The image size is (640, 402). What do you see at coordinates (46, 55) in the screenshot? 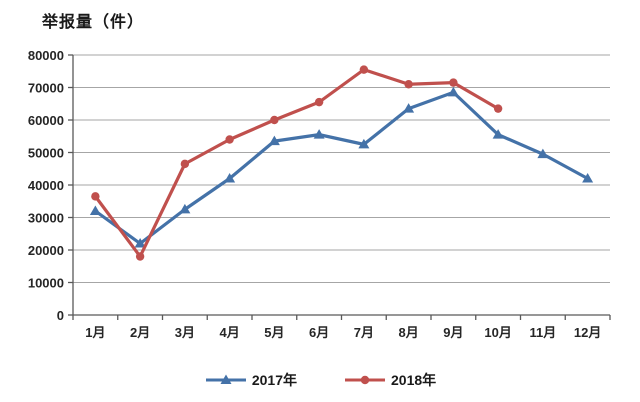
I see `y-tick-label: 80000` at bounding box center [46, 55].